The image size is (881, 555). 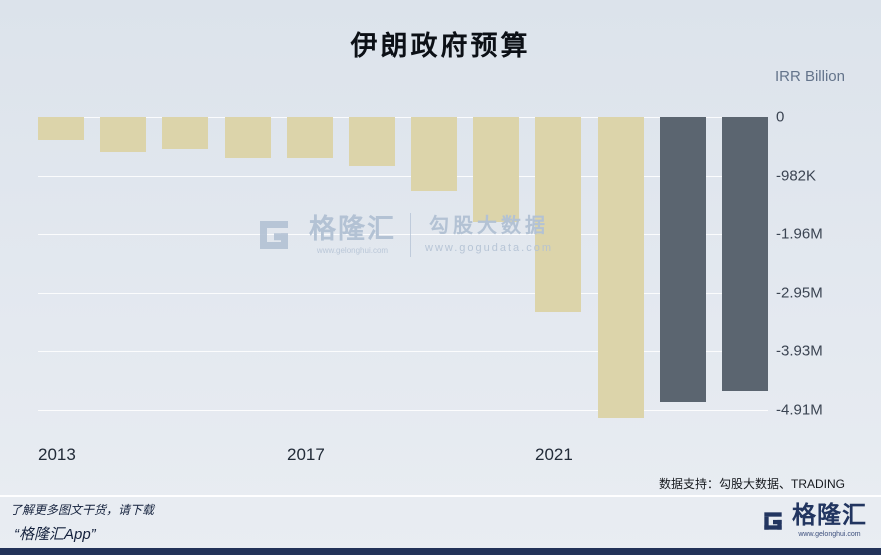 I want to click on y-tick-label: -3.93M, so click(x=799, y=351).